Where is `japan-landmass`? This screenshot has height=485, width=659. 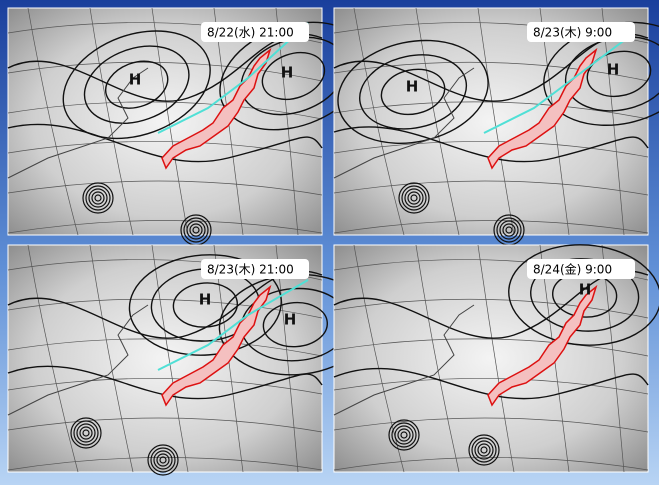 japan-landmass is located at coordinates (542, 345).